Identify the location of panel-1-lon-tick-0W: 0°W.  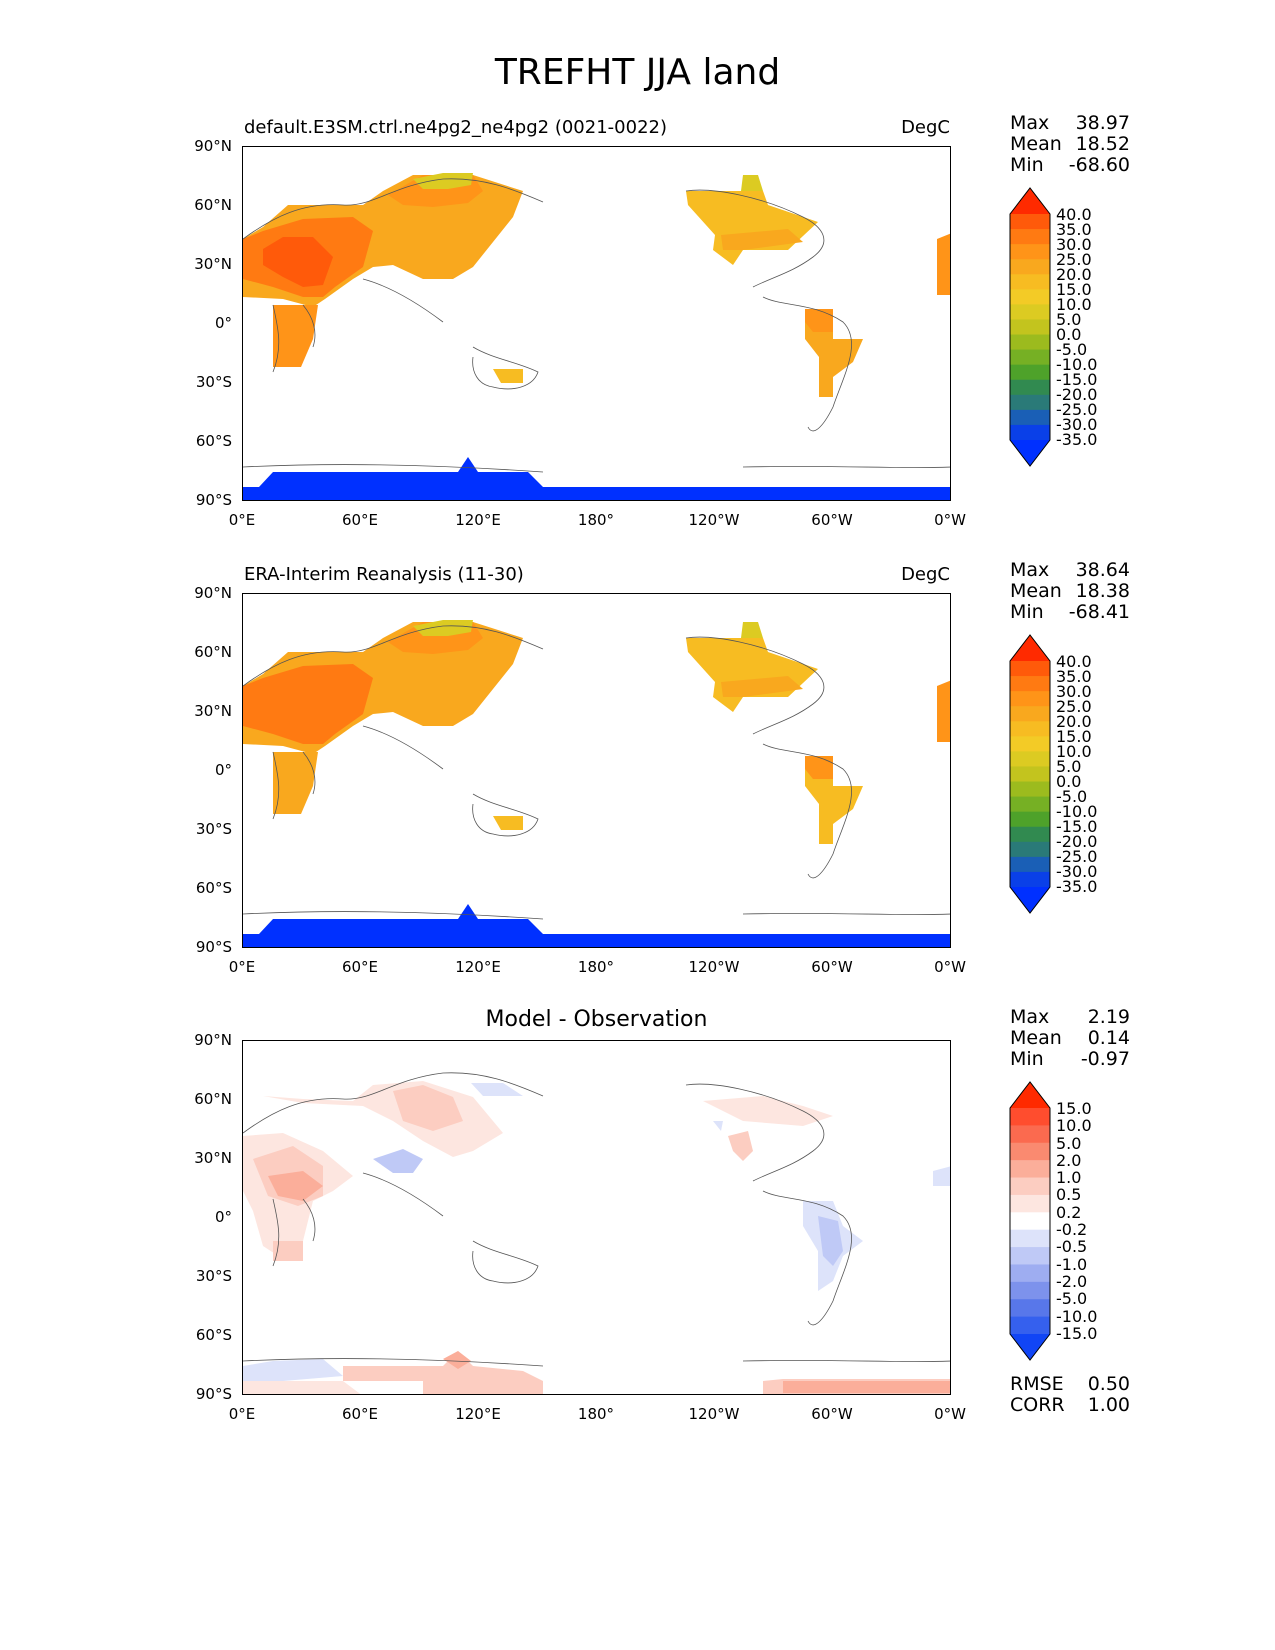
(950, 520).